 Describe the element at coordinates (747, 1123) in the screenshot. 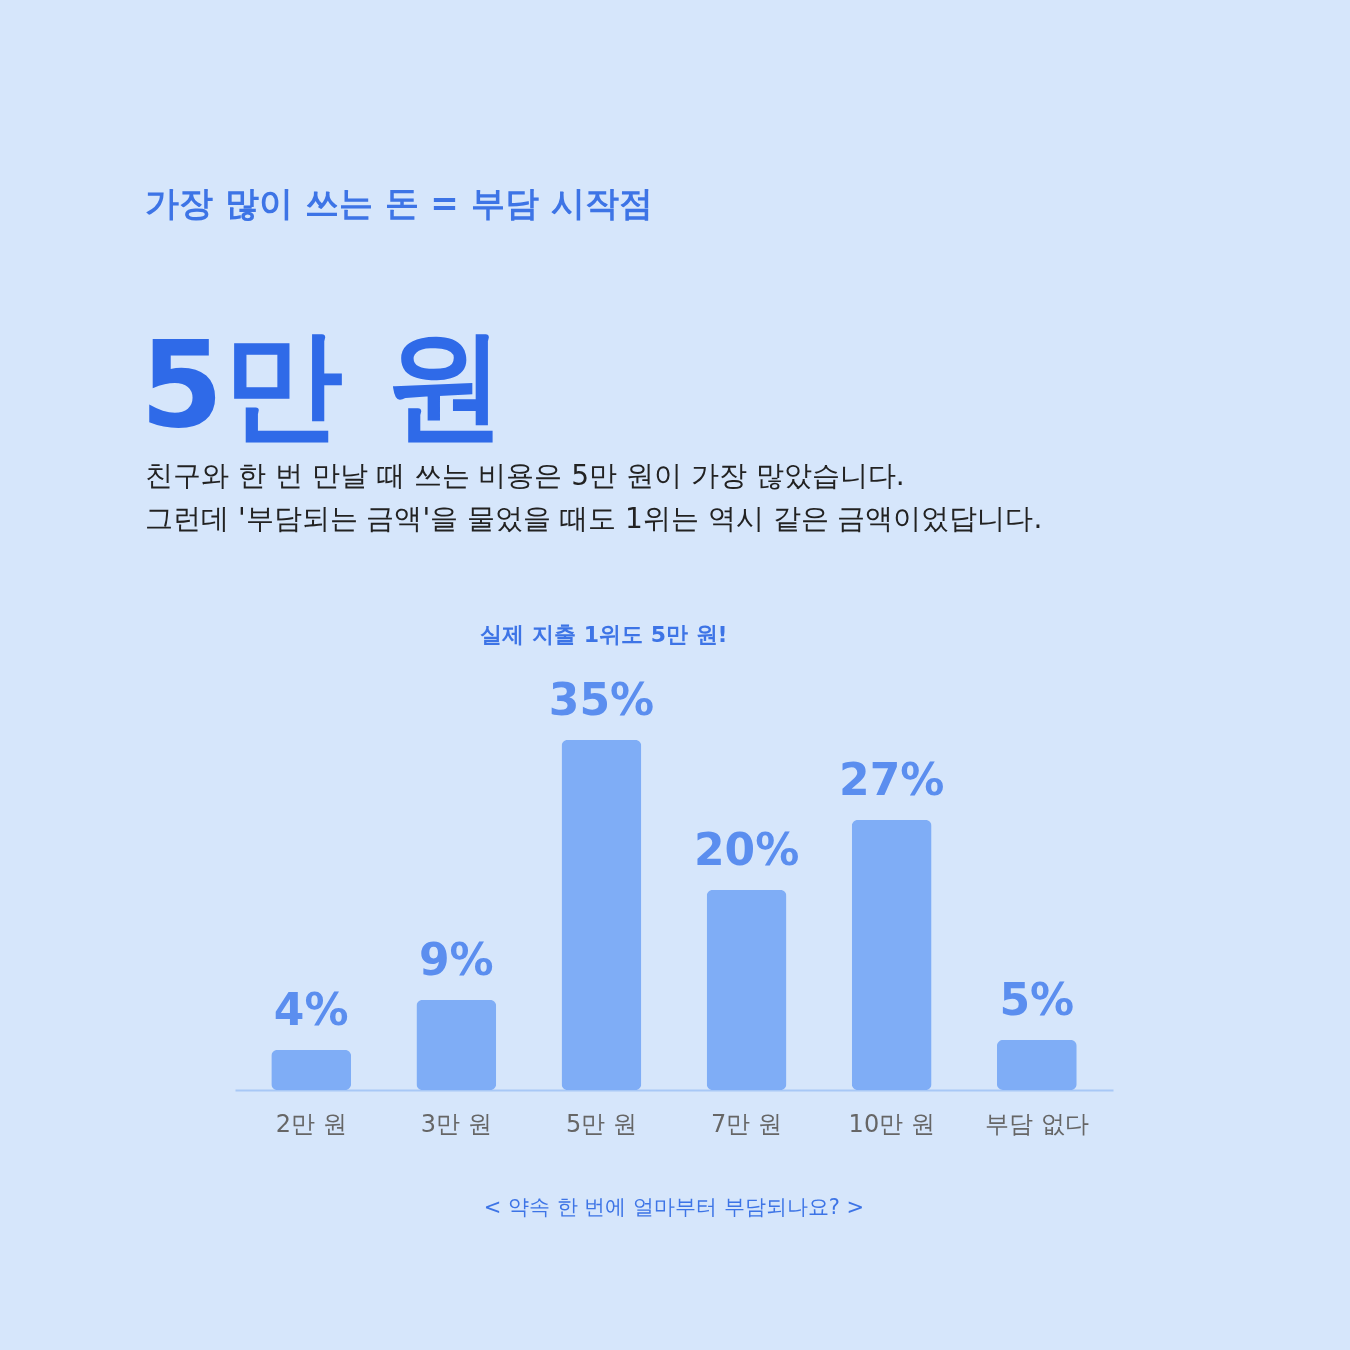

I see `x-tick-label: 7만 원` at that location.